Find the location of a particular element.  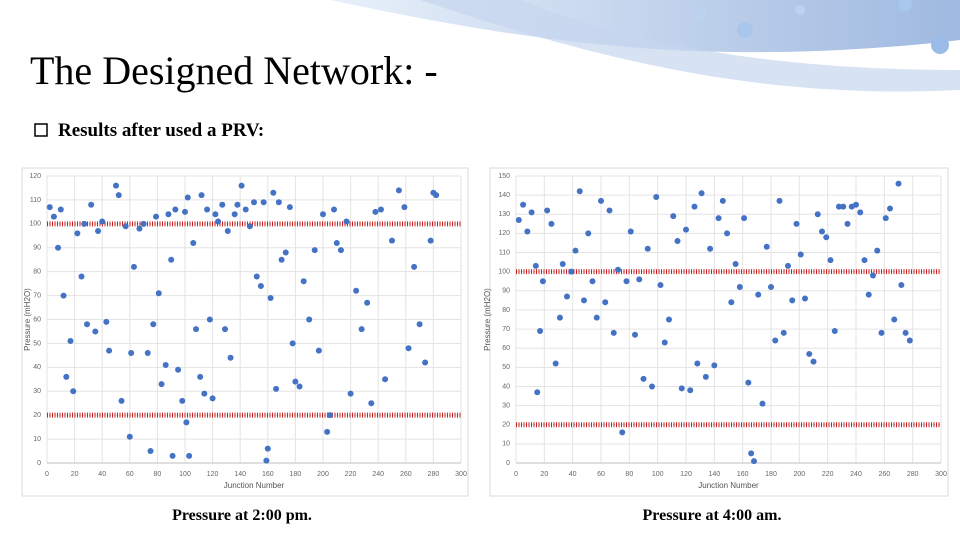

y-tick-label: 50 is located at coordinates (506, 367).